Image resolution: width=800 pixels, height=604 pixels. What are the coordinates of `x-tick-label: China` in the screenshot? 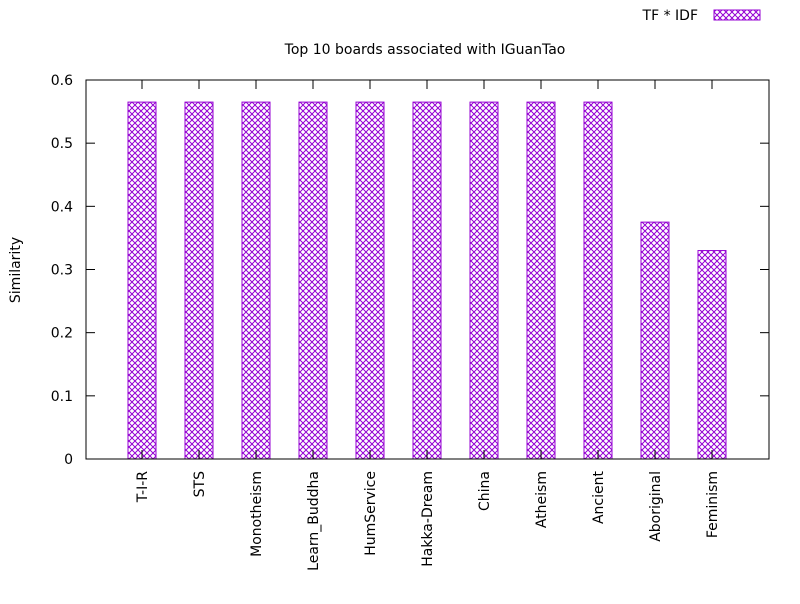 It's located at (485, 491).